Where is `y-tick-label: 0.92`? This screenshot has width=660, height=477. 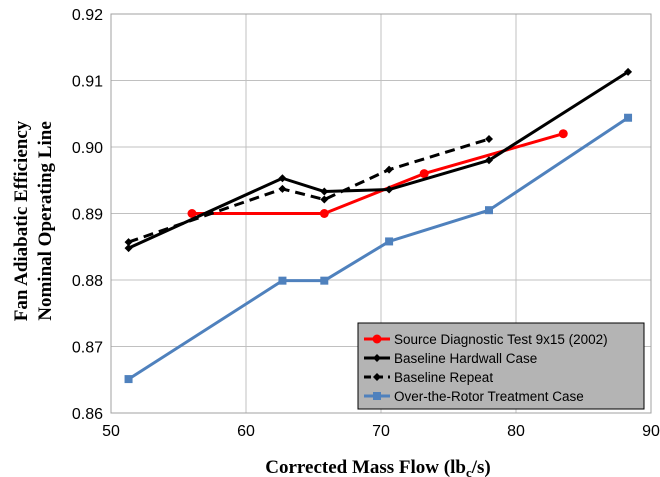
y-tick-label: 0.92 is located at coordinates (87, 15).